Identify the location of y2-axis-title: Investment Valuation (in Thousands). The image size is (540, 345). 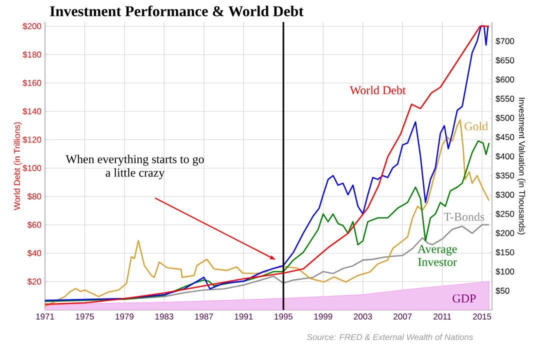
(521, 166).